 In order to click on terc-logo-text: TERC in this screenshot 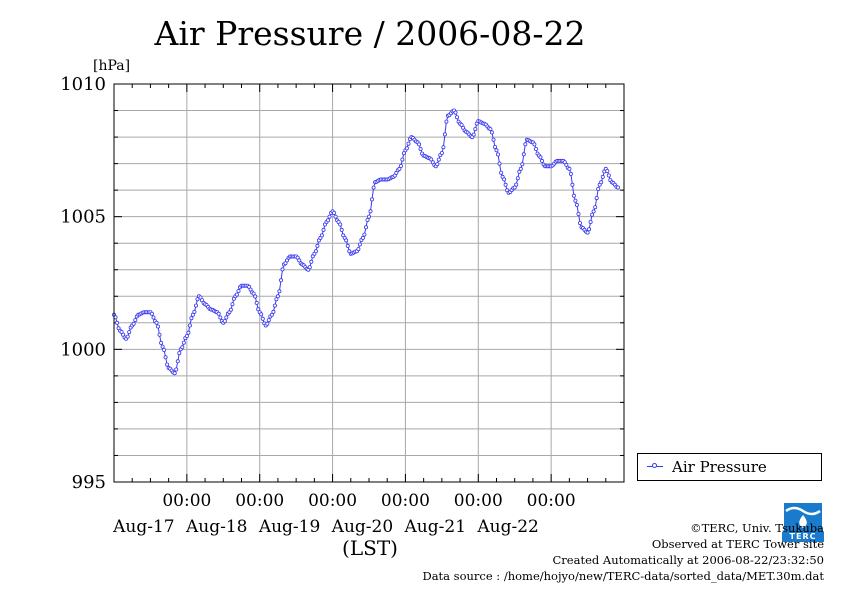, I will do `click(803, 537)`.